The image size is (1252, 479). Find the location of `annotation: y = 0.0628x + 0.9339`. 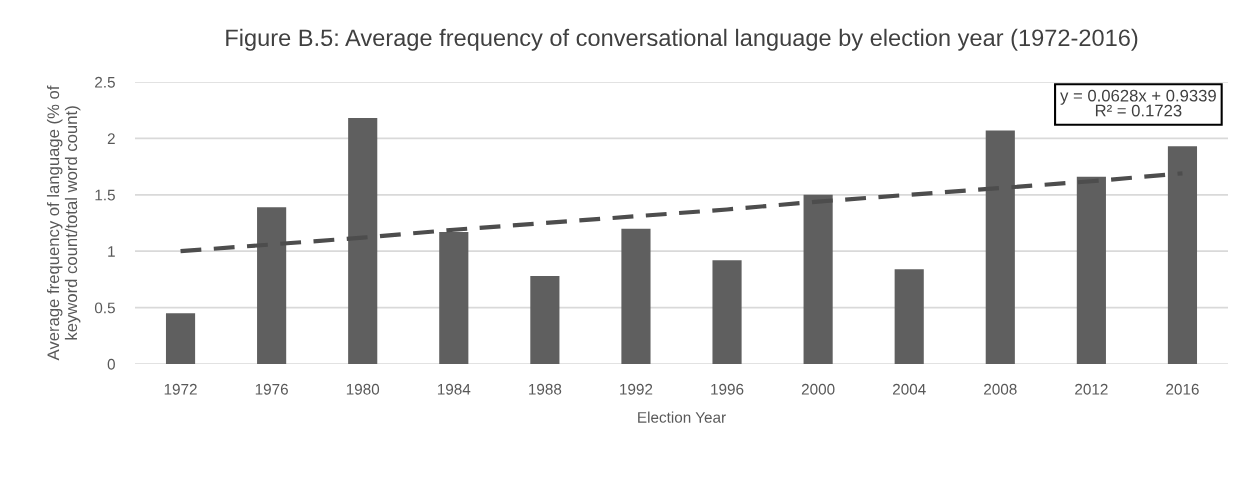

annotation: y = 0.0628x + 0.9339 is located at coordinates (1138, 97).